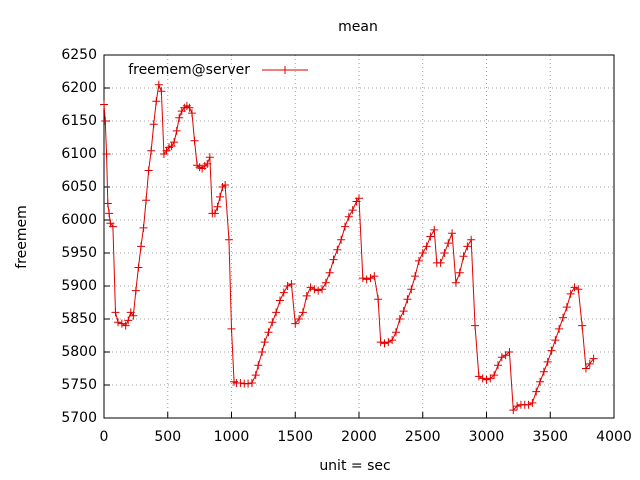 This screenshot has height=480, width=640. Describe the element at coordinates (79, 121) in the screenshot. I see `y-tick-label: 6150` at that location.